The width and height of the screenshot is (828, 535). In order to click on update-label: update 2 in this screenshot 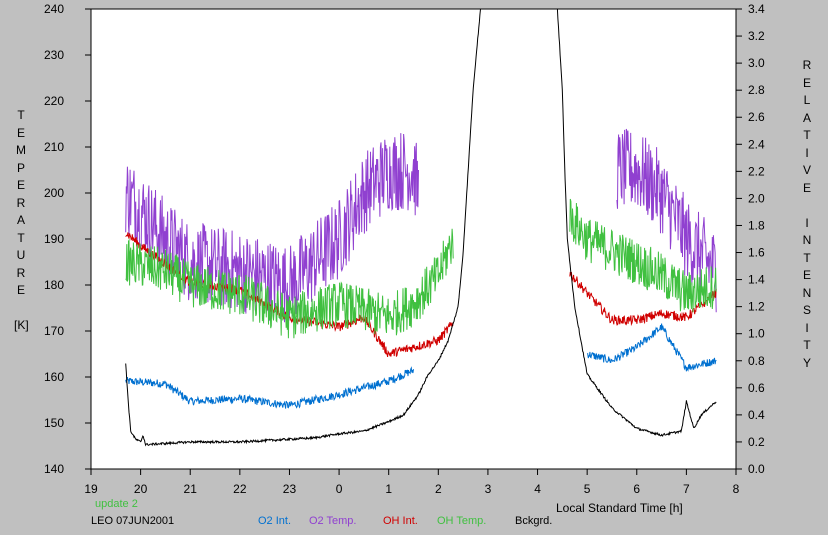, I will do `click(116, 504)`.